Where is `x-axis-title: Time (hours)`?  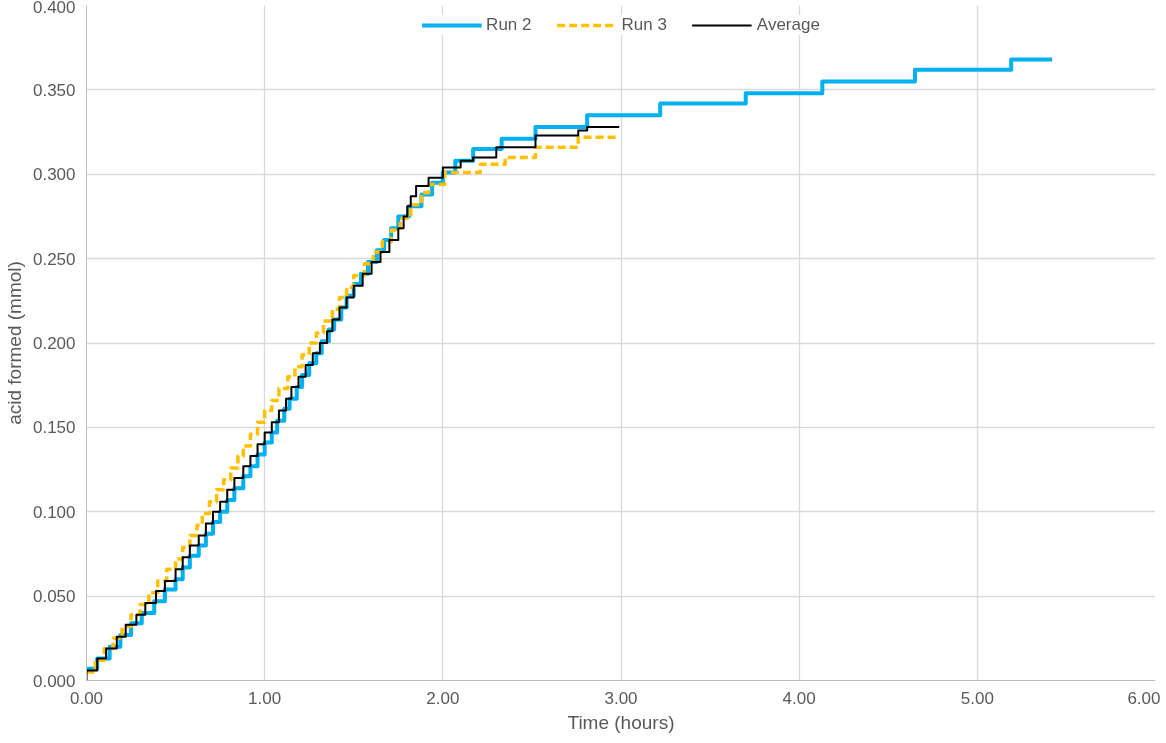 x-axis-title: Time (hours) is located at coordinates (621, 722).